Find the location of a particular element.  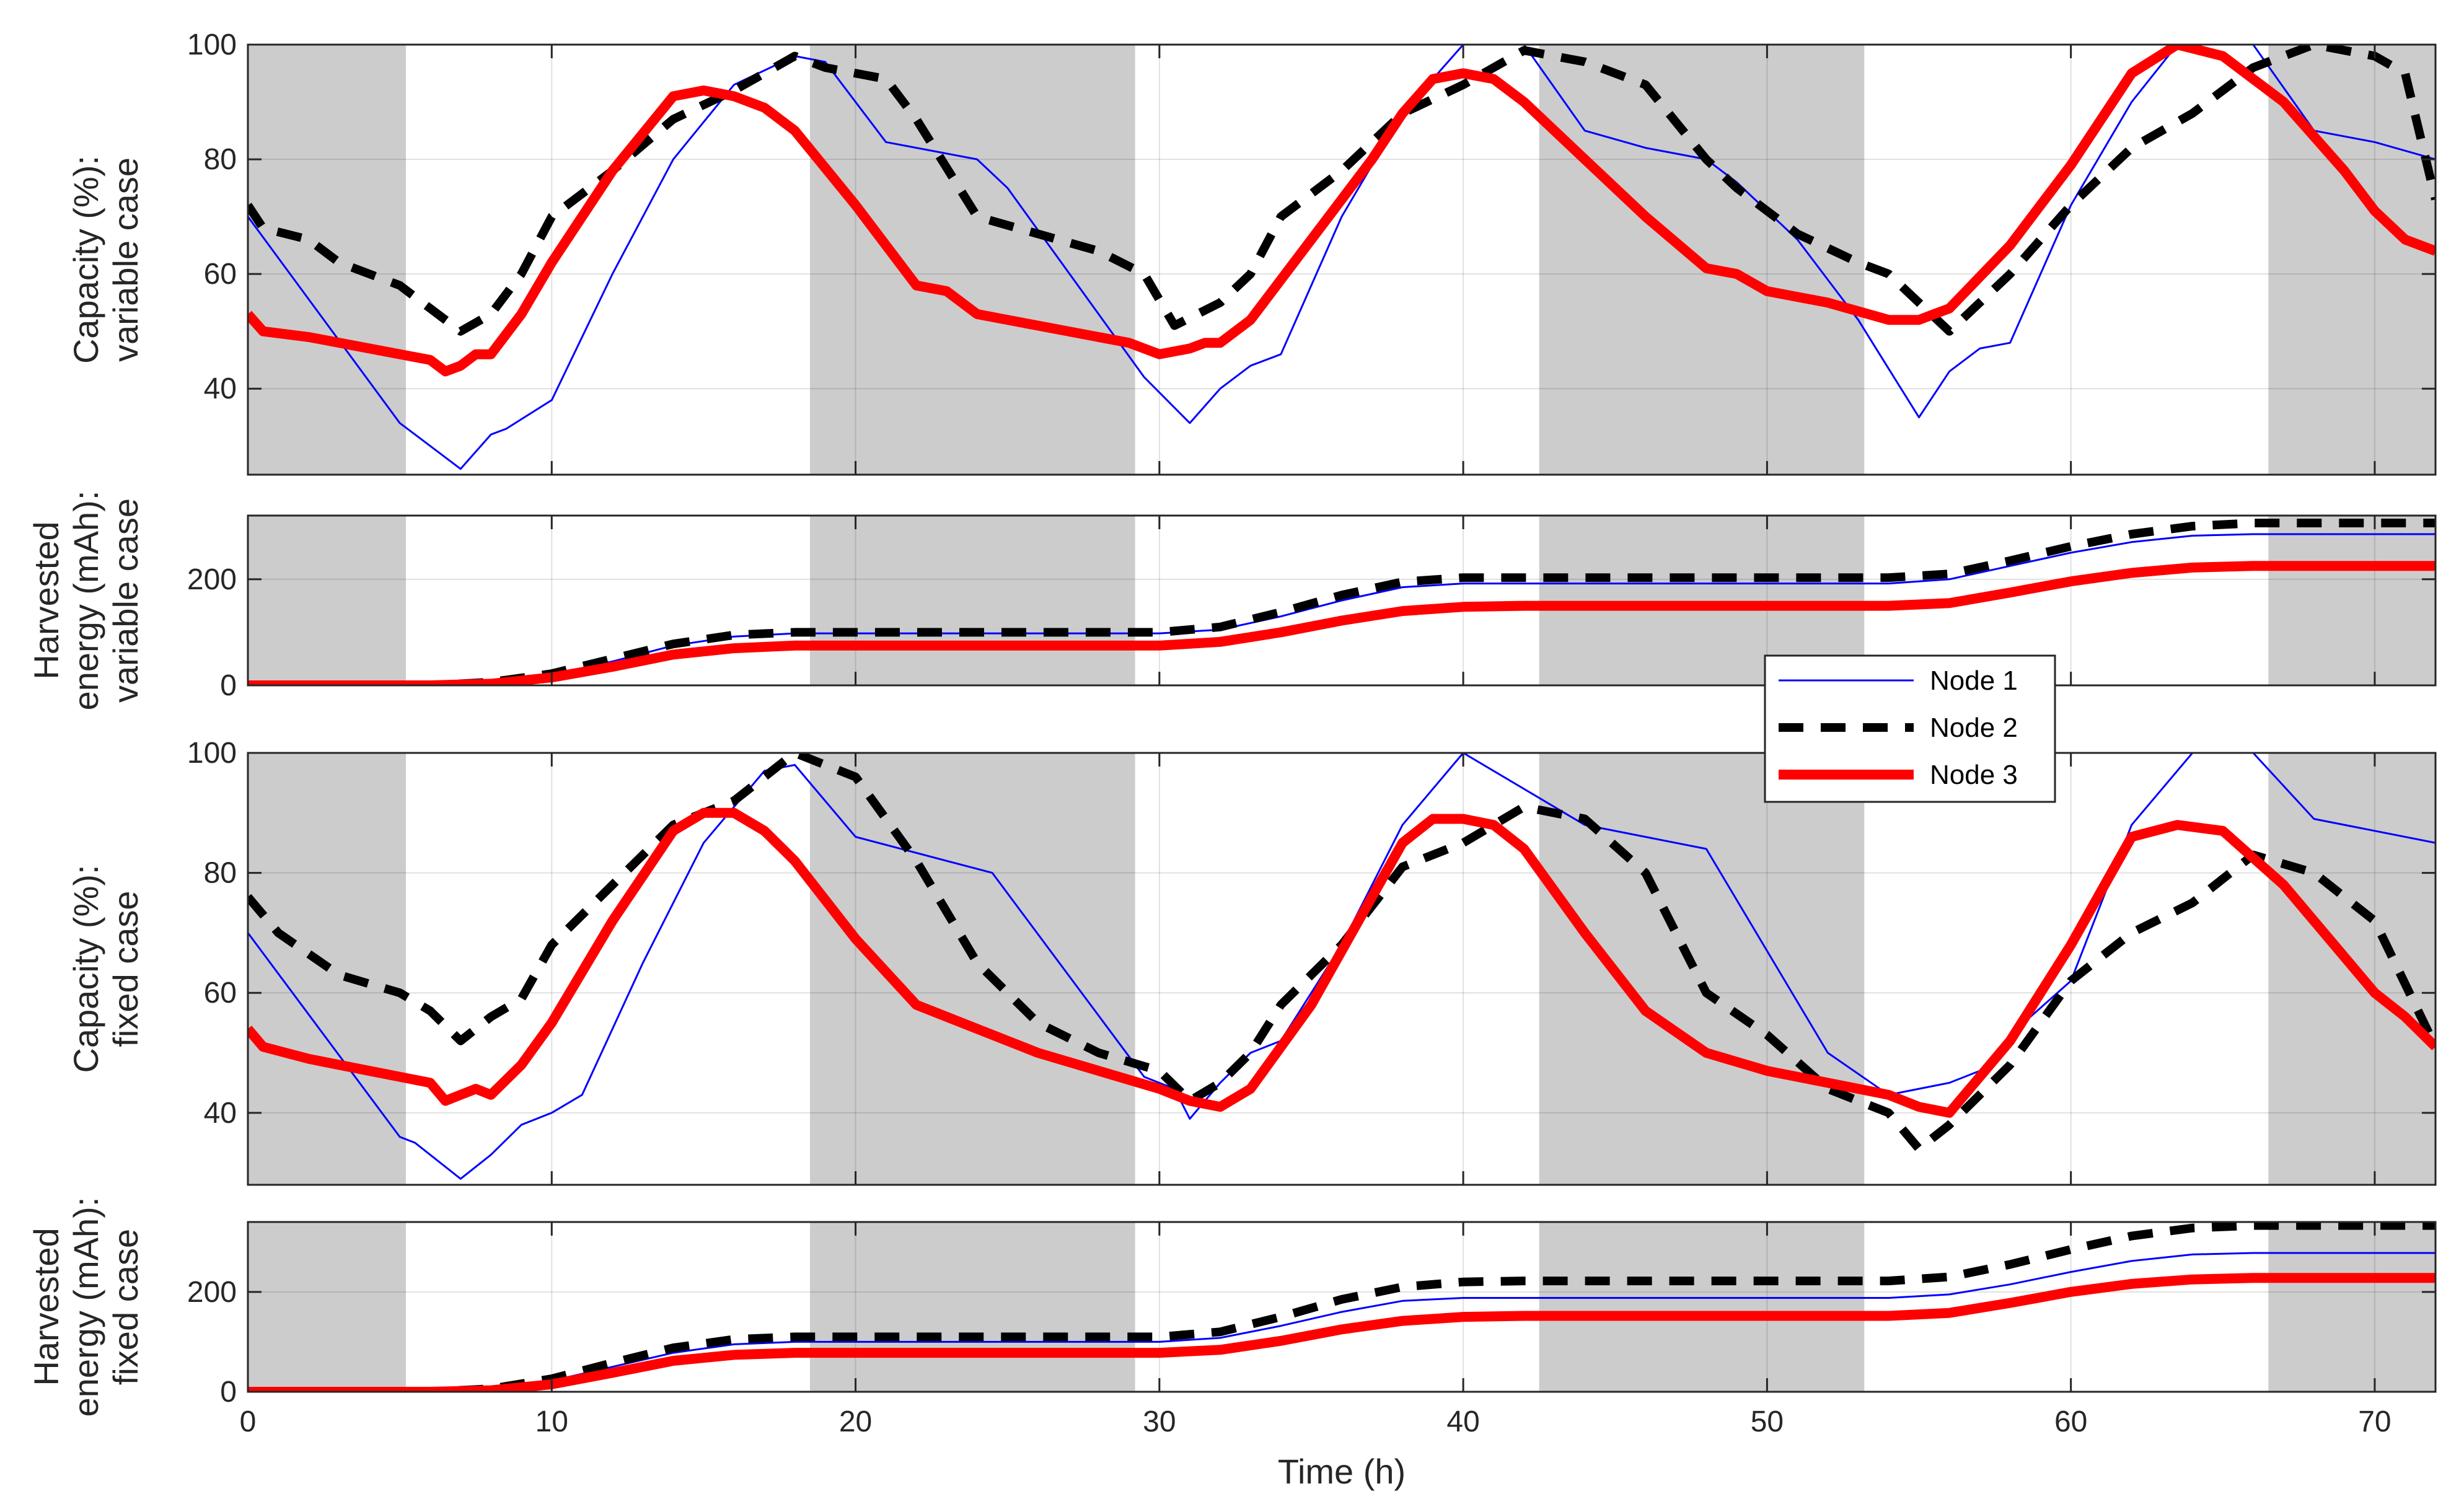

plot-area is located at coordinates (1341, 1307).